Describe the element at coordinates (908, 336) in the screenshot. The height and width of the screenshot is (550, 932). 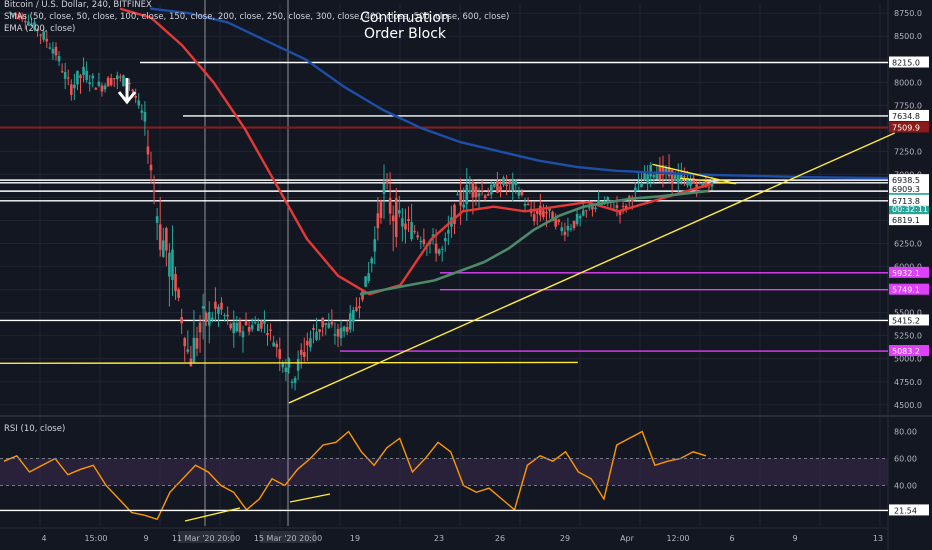
I see `price-tick-label: 5250.0` at that location.